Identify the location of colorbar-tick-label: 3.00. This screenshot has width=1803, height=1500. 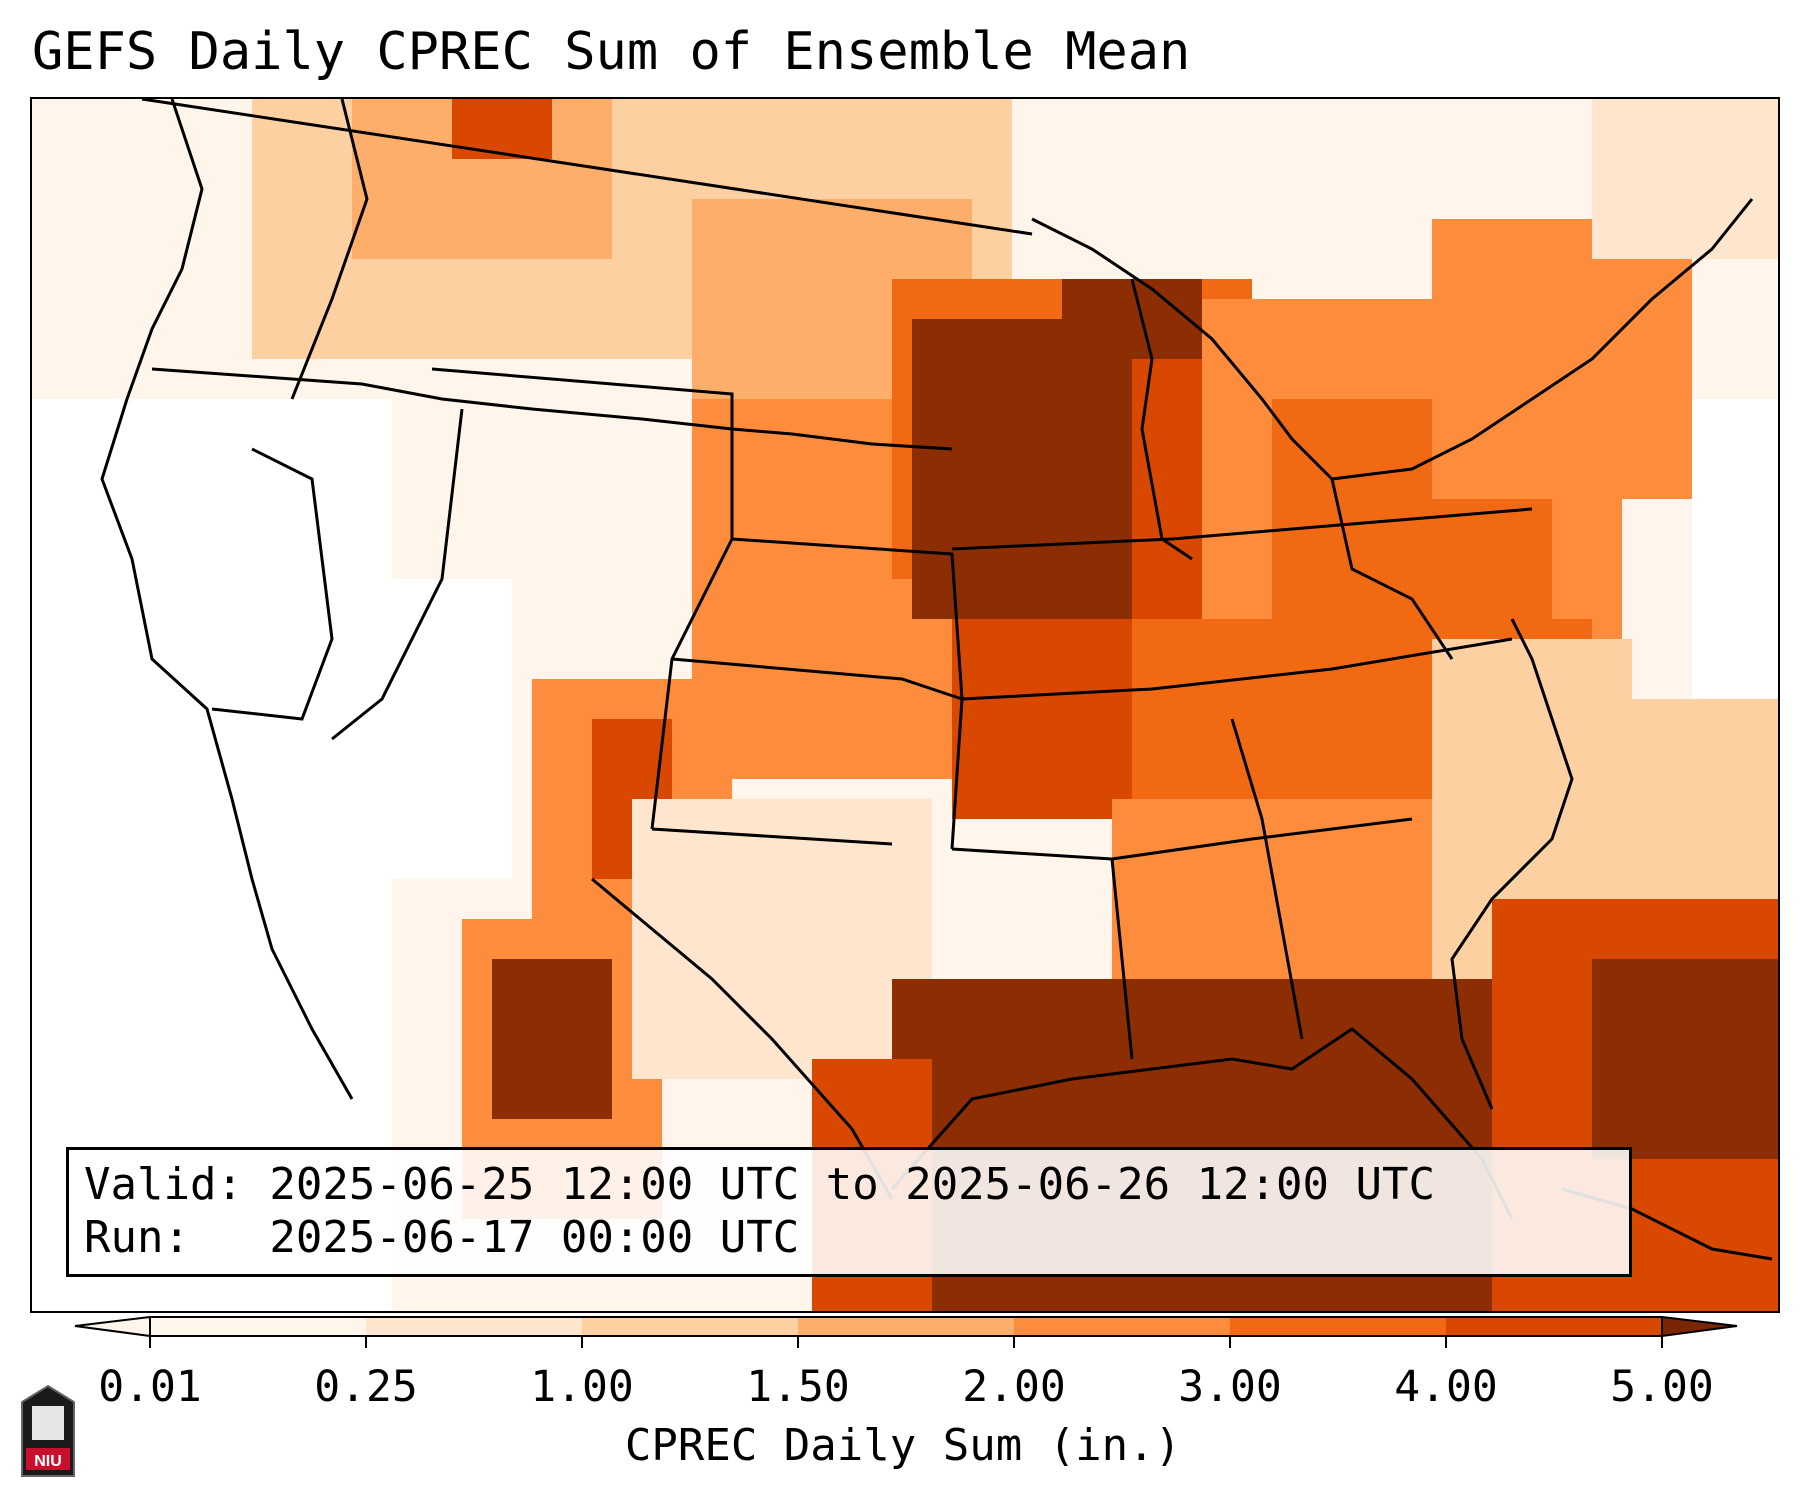
(1230, 1387).